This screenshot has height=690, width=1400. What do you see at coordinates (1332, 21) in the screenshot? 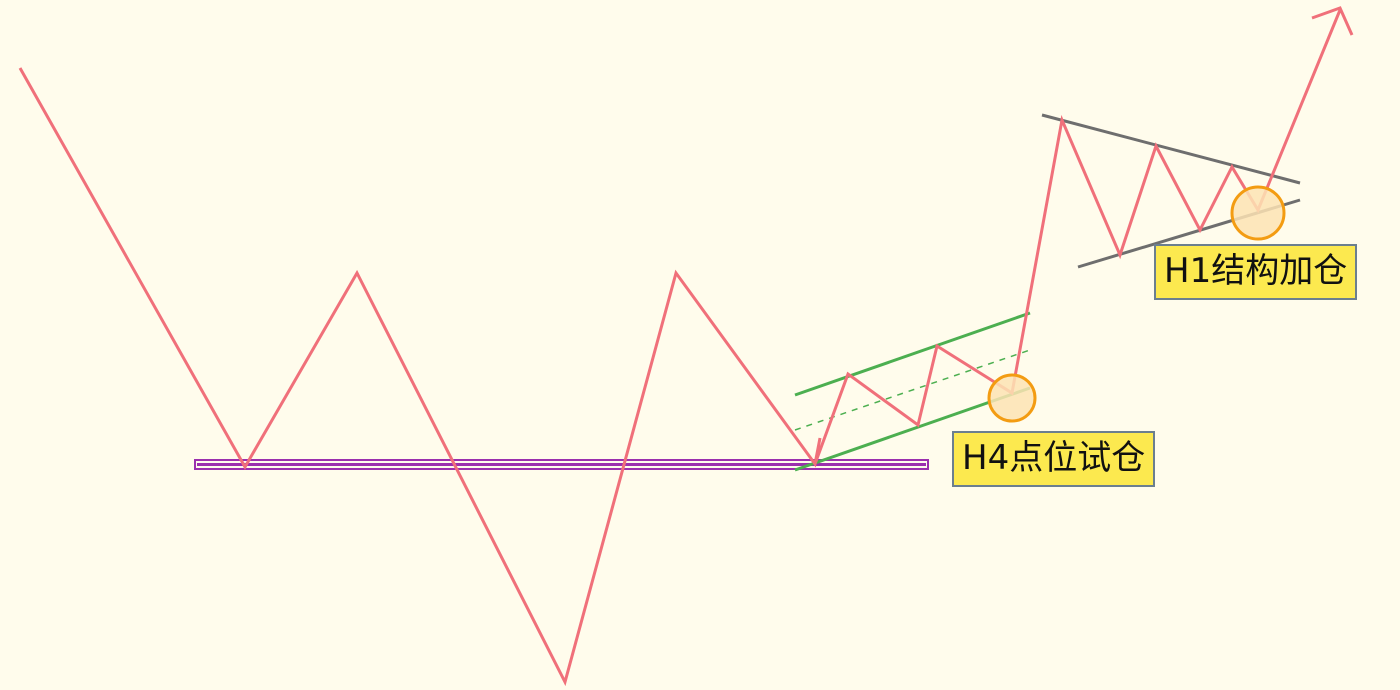
I see `uptrend-arrow-icon` at bounding box center [1332, 21].